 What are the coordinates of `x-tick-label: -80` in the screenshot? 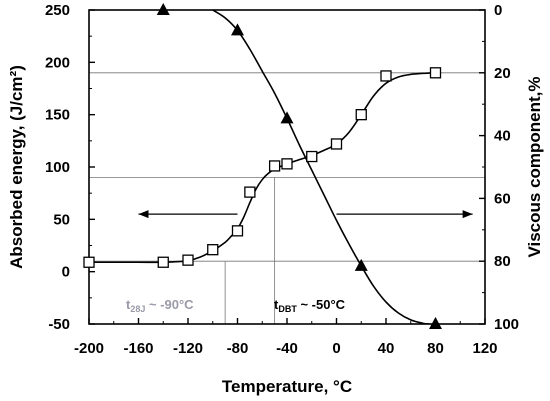 It's located at (238, 348).